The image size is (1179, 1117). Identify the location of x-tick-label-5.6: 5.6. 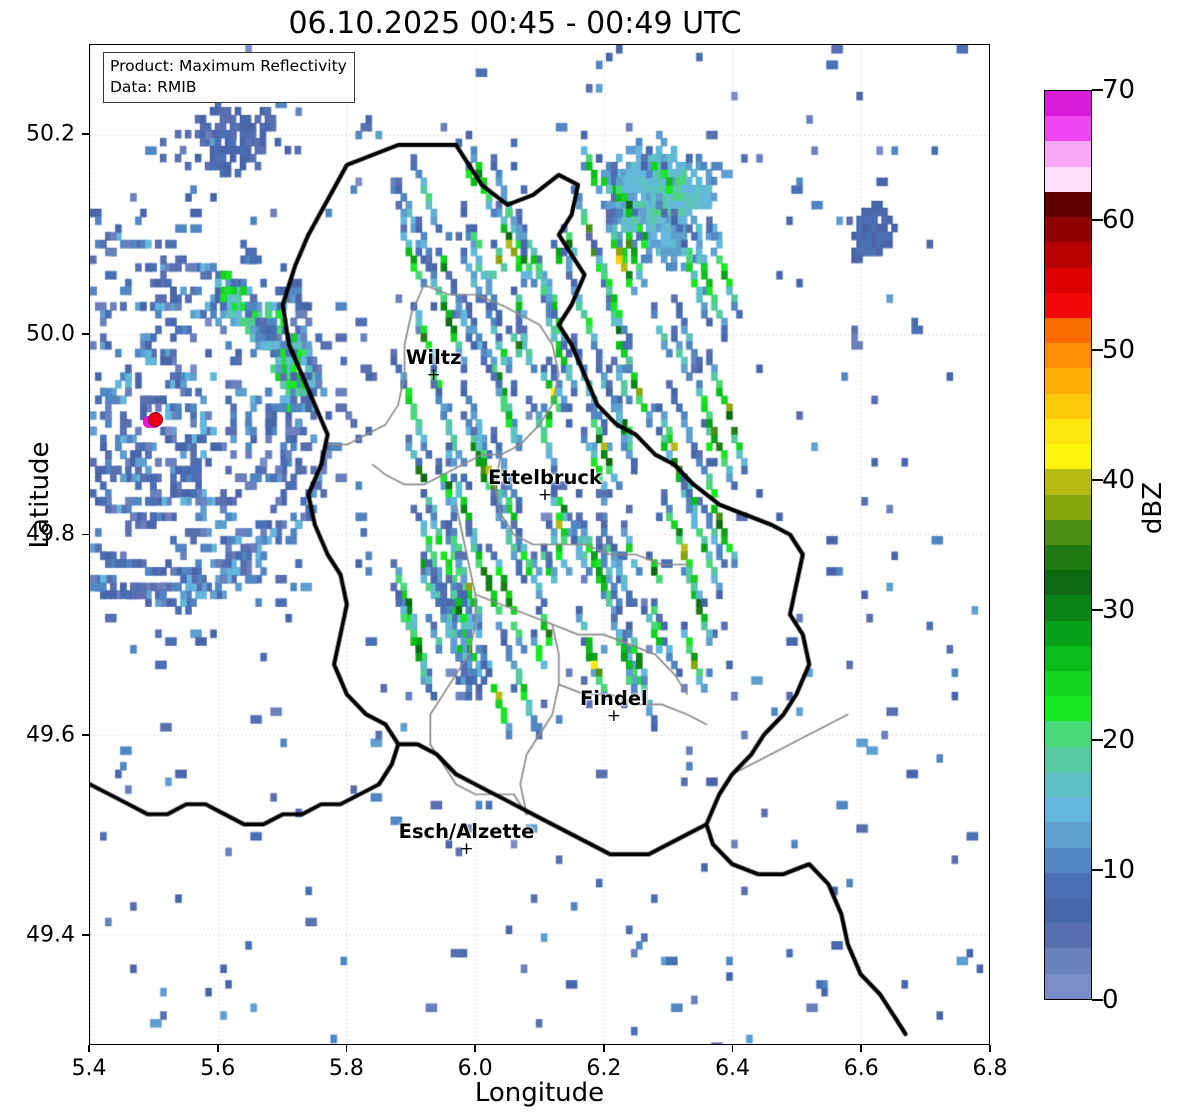
(218, 1068).